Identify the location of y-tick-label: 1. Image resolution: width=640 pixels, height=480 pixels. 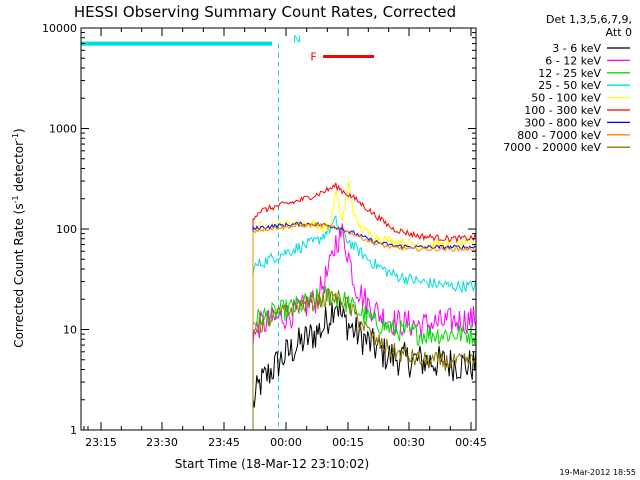
(73, 430).